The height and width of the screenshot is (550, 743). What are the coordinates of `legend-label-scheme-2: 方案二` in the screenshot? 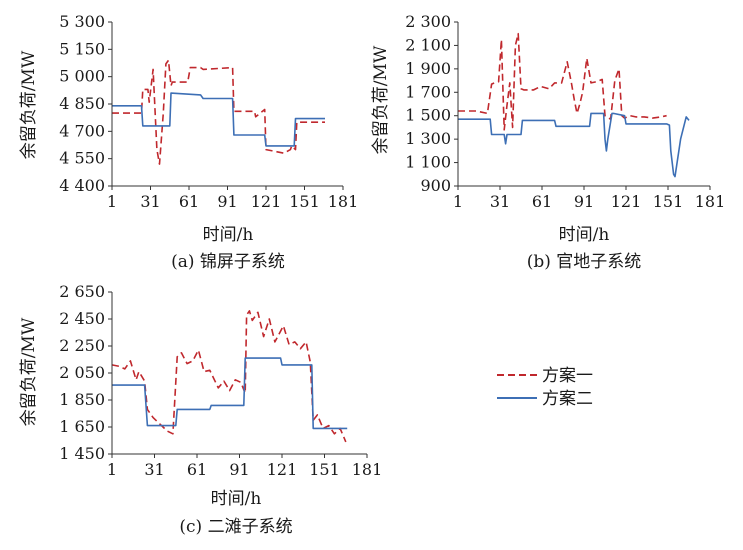 It's located at (567, 399).